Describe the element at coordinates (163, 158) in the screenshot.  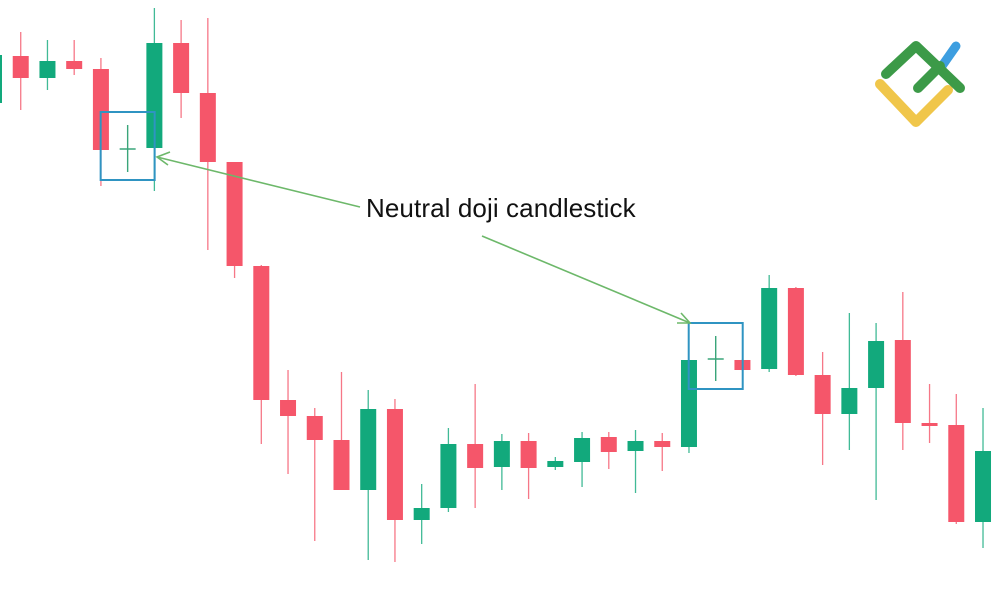
I see `arrowhead-first-doji` at that location.